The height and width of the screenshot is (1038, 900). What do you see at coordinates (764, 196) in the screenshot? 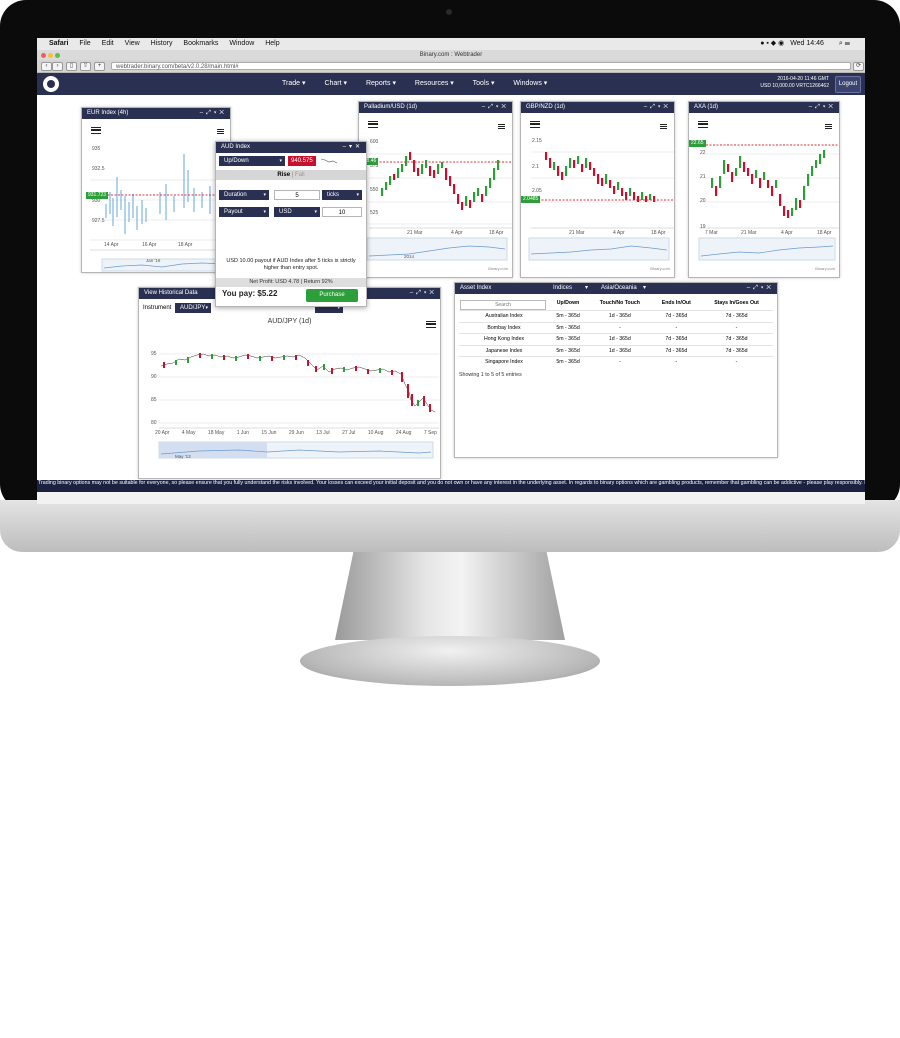
I see `axa-candlestick-chart` at bounding box center [764, 196].